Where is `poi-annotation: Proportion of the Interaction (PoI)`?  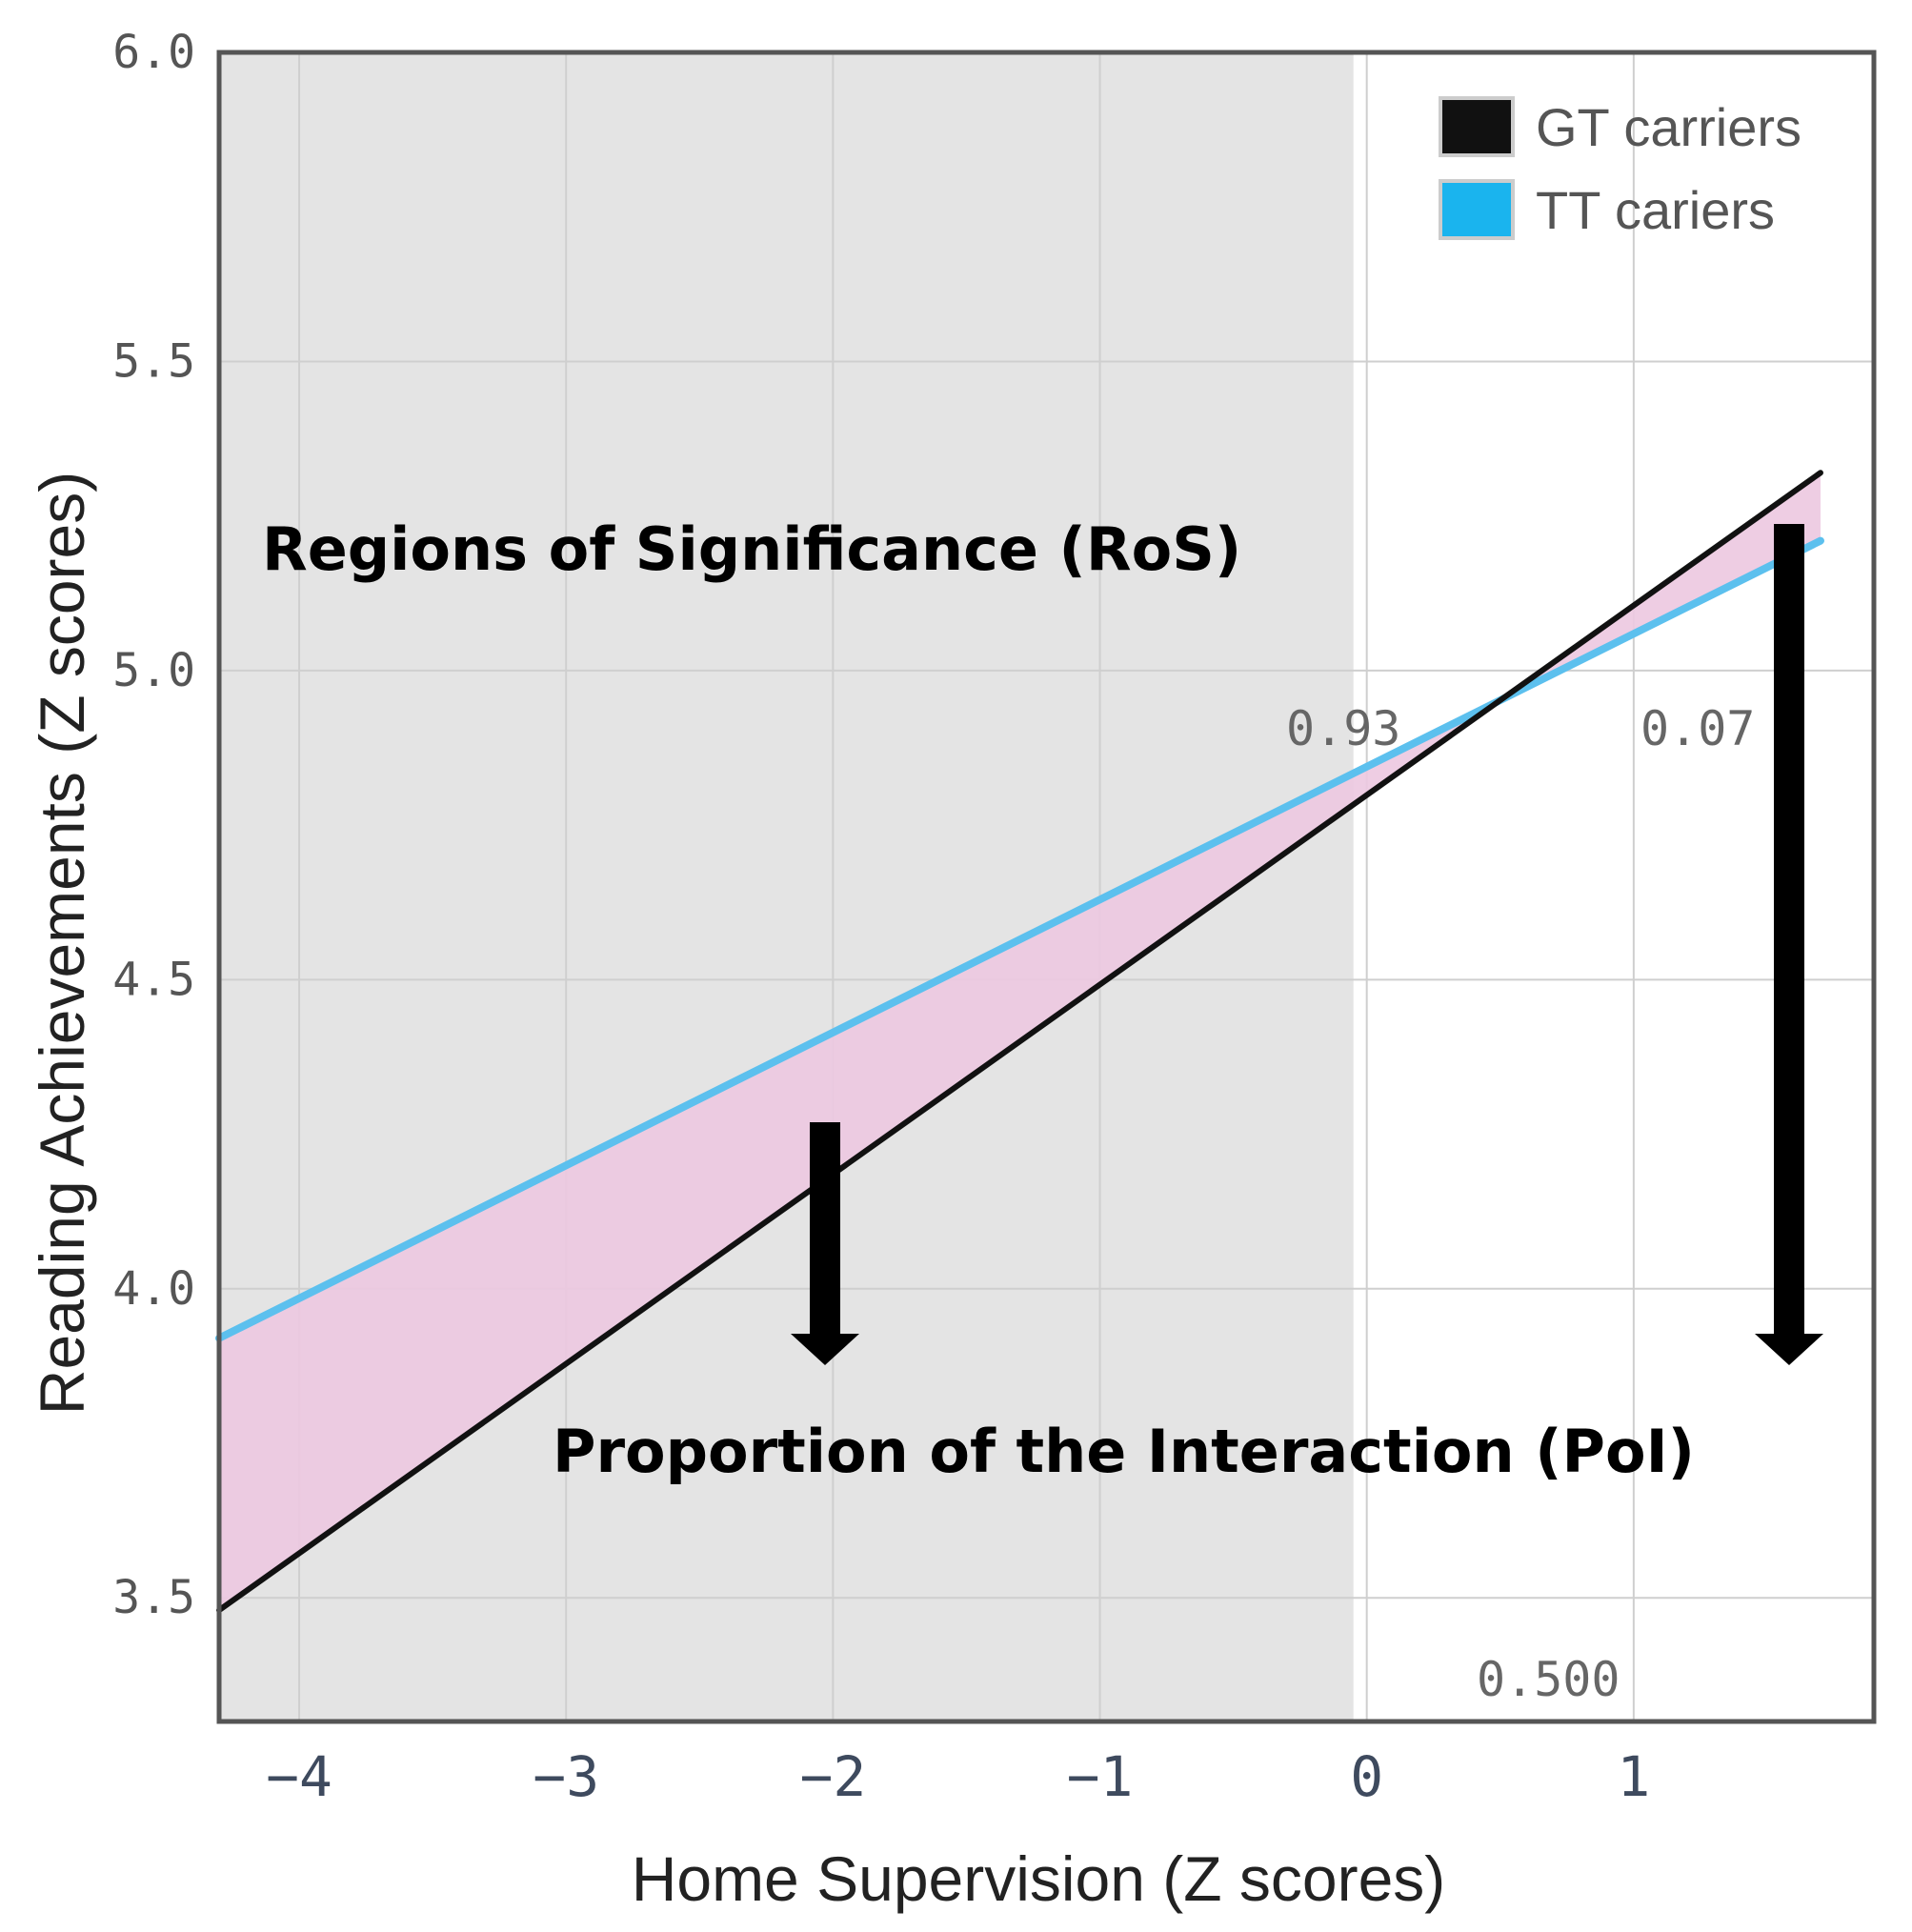
poi-annotation: Proportion of the Interaction (PoI) is located at coordinates (1124, 1451).